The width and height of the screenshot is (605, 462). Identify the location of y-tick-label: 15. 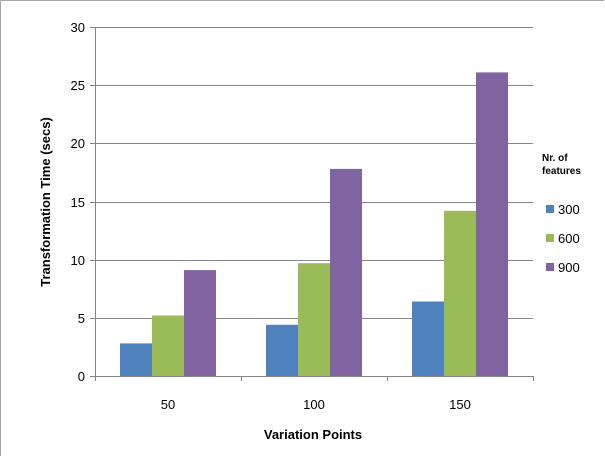
(78, 202).